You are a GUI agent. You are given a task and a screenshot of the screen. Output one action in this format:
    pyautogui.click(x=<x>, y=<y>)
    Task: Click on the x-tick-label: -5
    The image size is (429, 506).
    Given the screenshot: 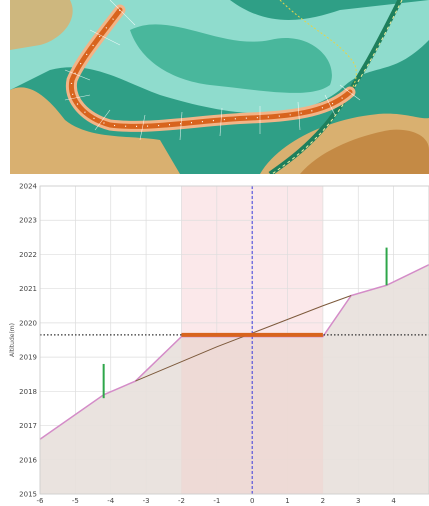 What is the action you would take?
    pyautogui.click(x=75, y=501)
    